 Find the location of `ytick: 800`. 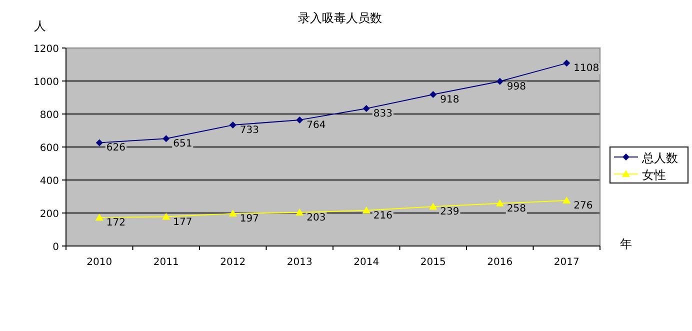

ytick: 800 is located at coordinates (49, 115).